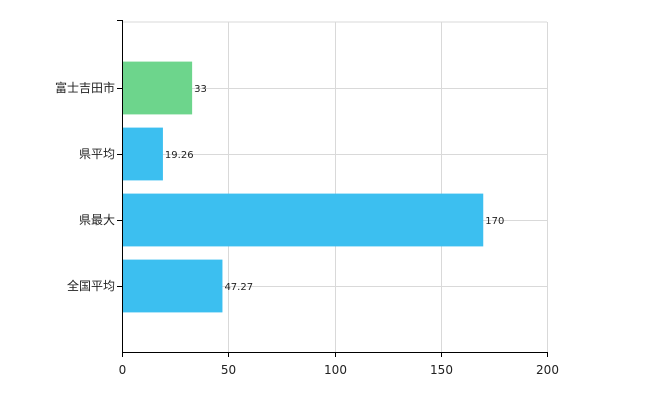 The image size is (650, 400). What do you see at coordinates (200, 89) in the screenshot?
I see `data-label: 33` at bounding box center [200, 89].